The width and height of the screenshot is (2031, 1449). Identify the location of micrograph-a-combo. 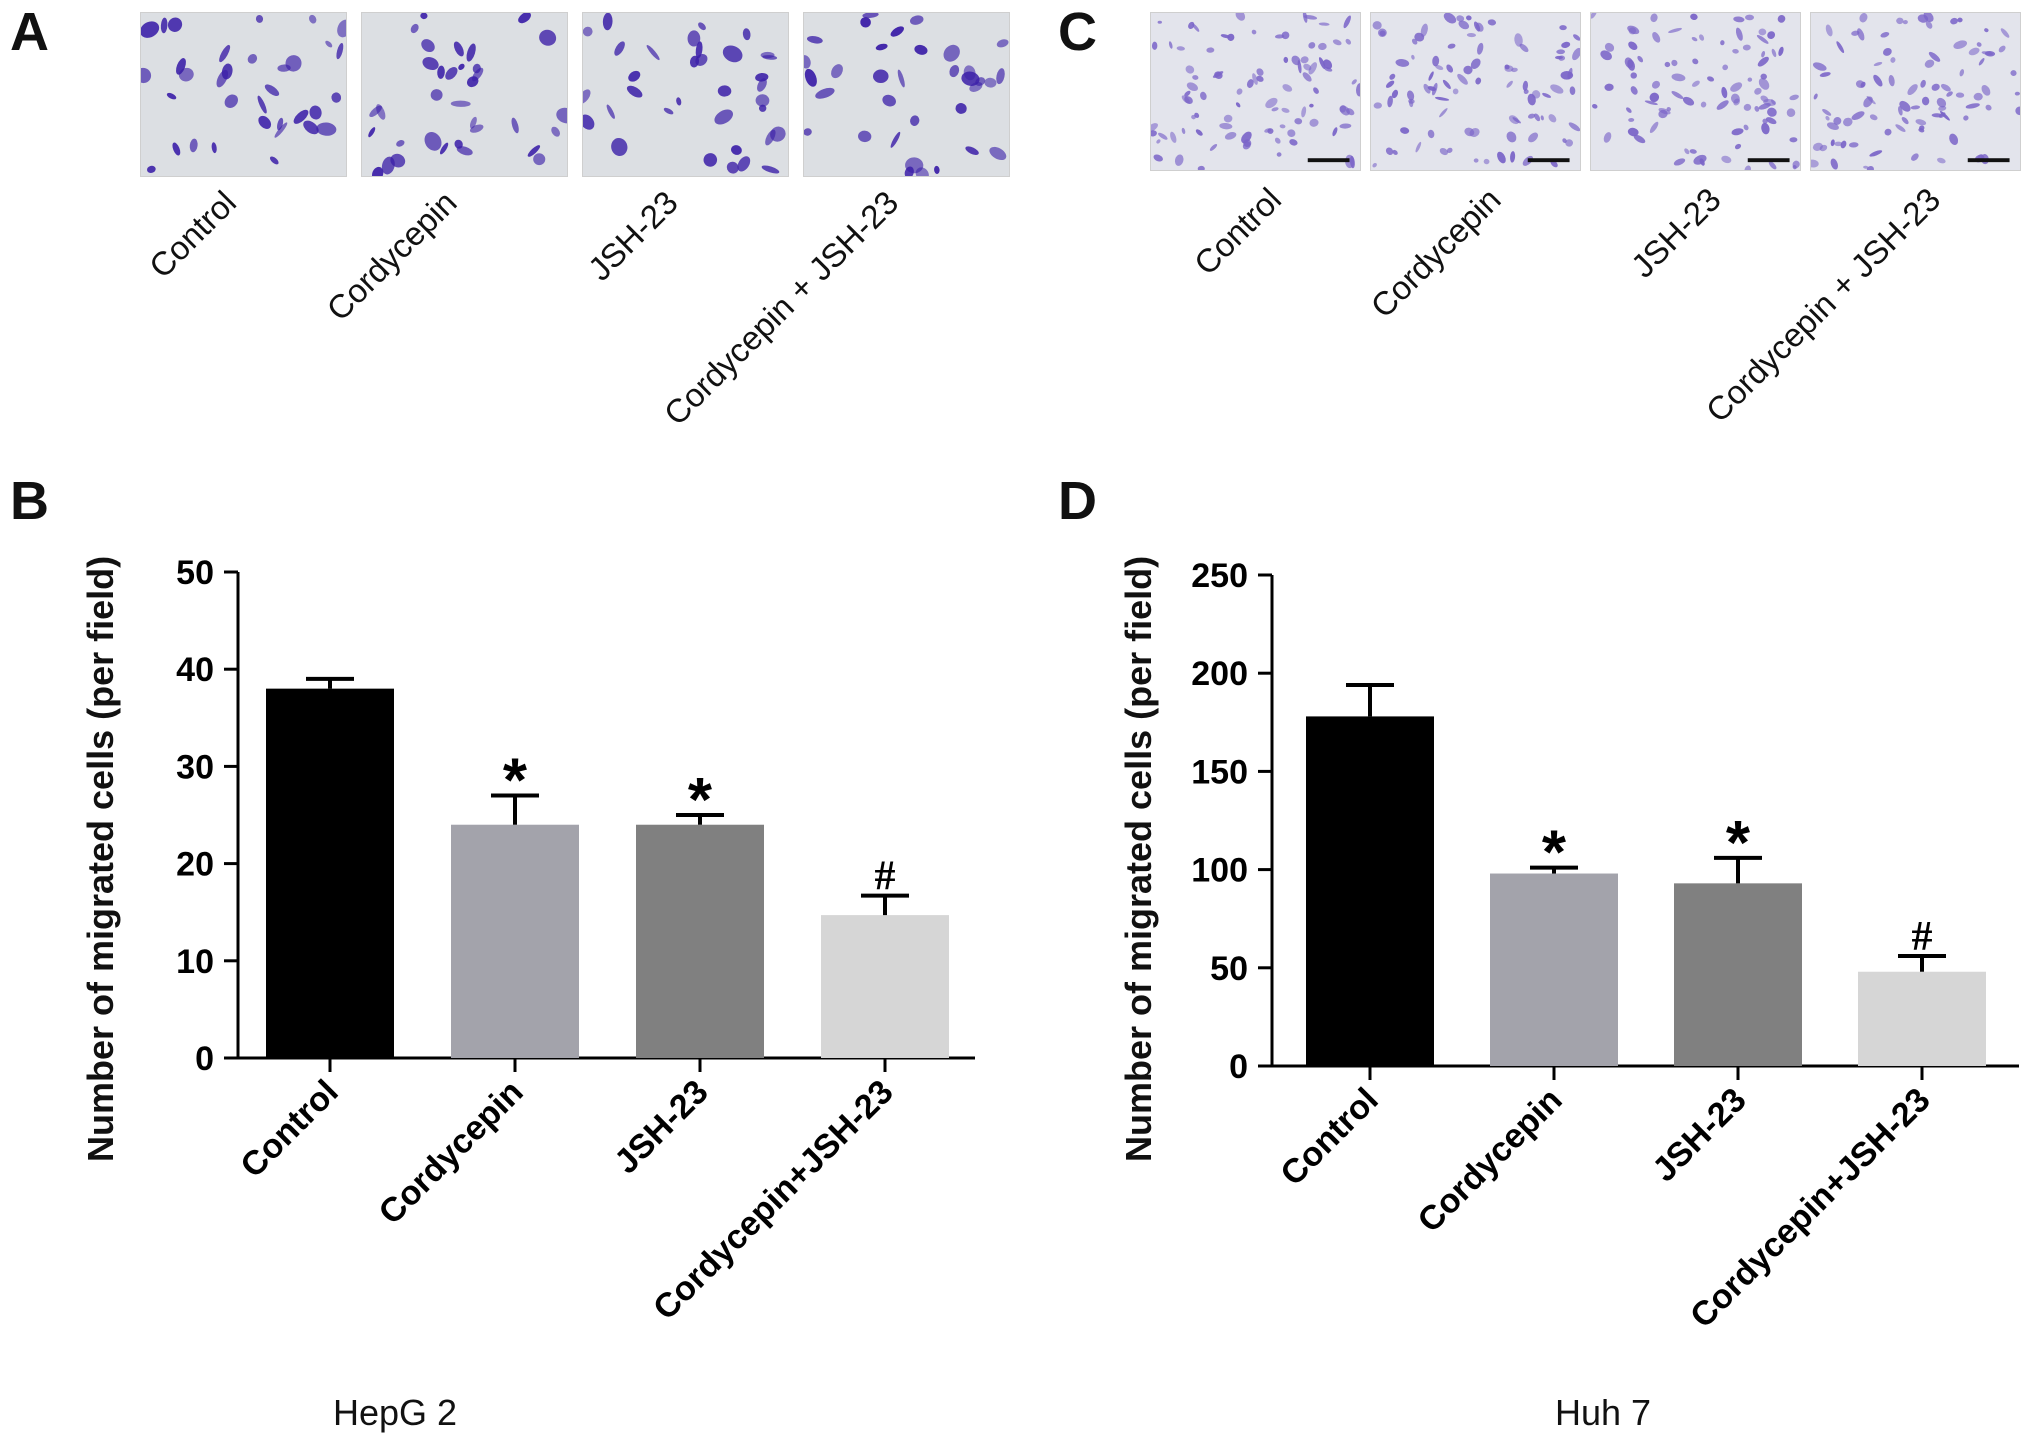
(906, 94).